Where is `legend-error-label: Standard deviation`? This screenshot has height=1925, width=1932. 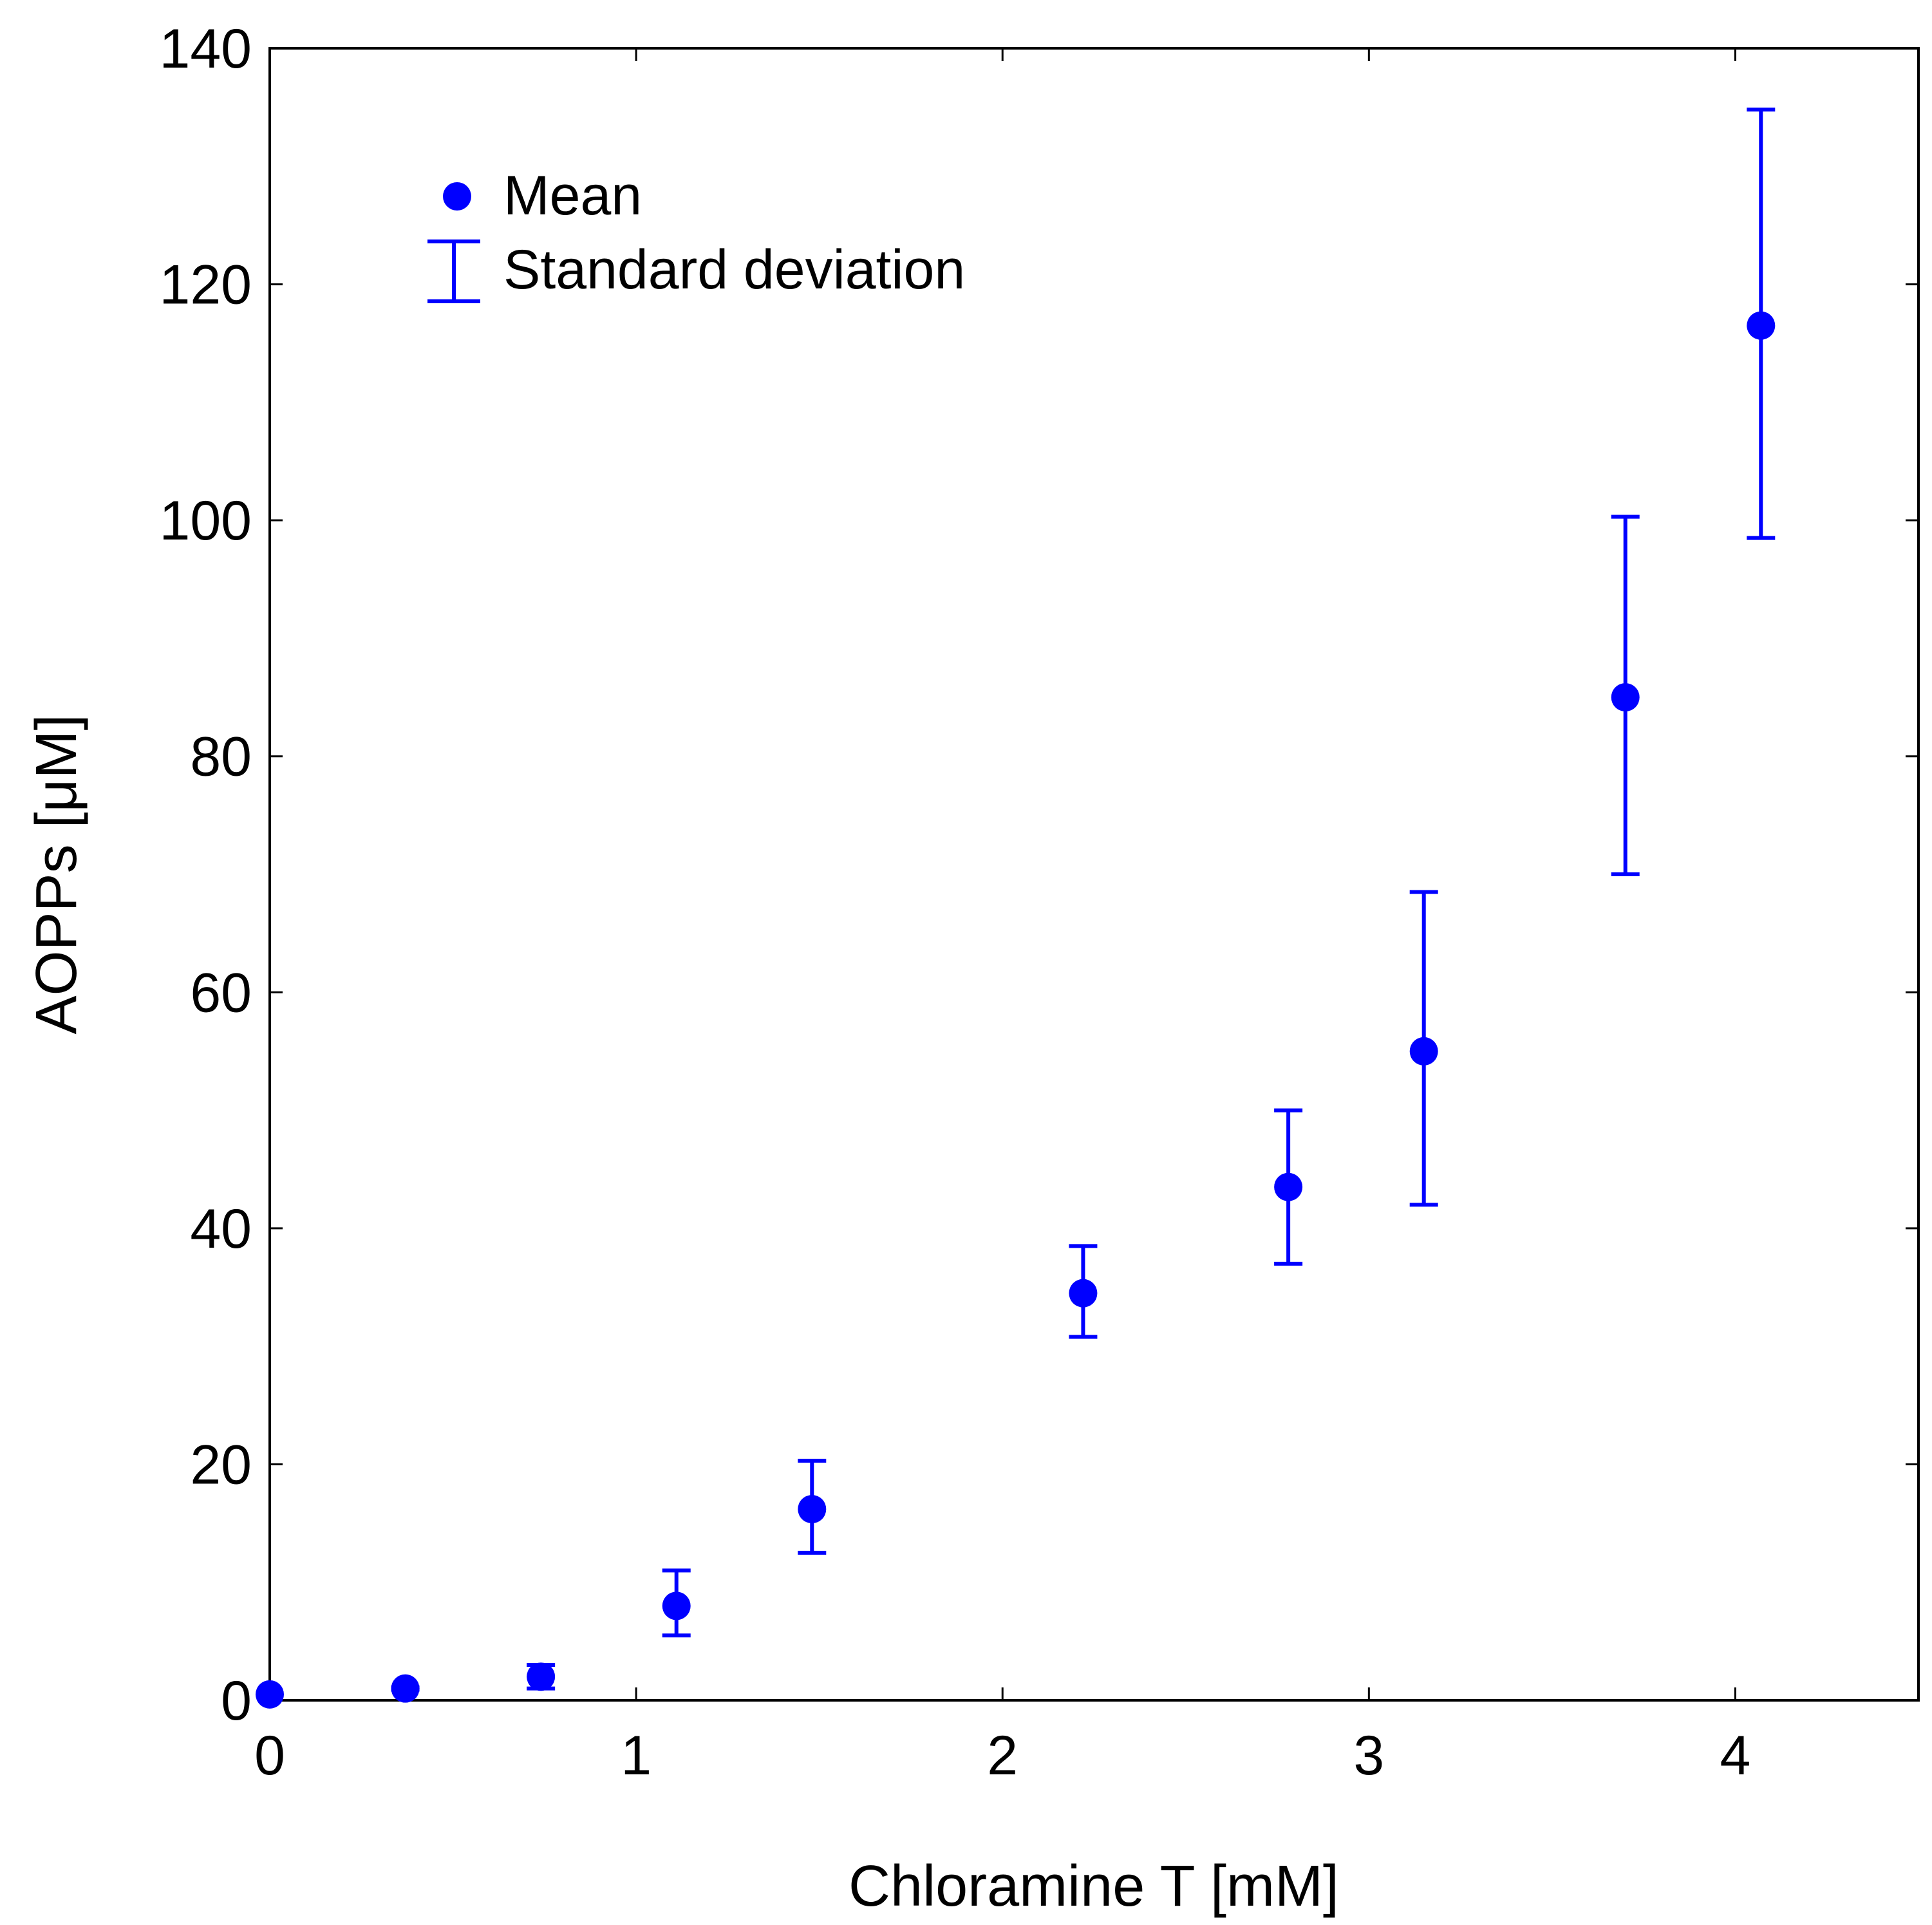
legend-error-label: Standard deviation is located at coordinates (734, 270).